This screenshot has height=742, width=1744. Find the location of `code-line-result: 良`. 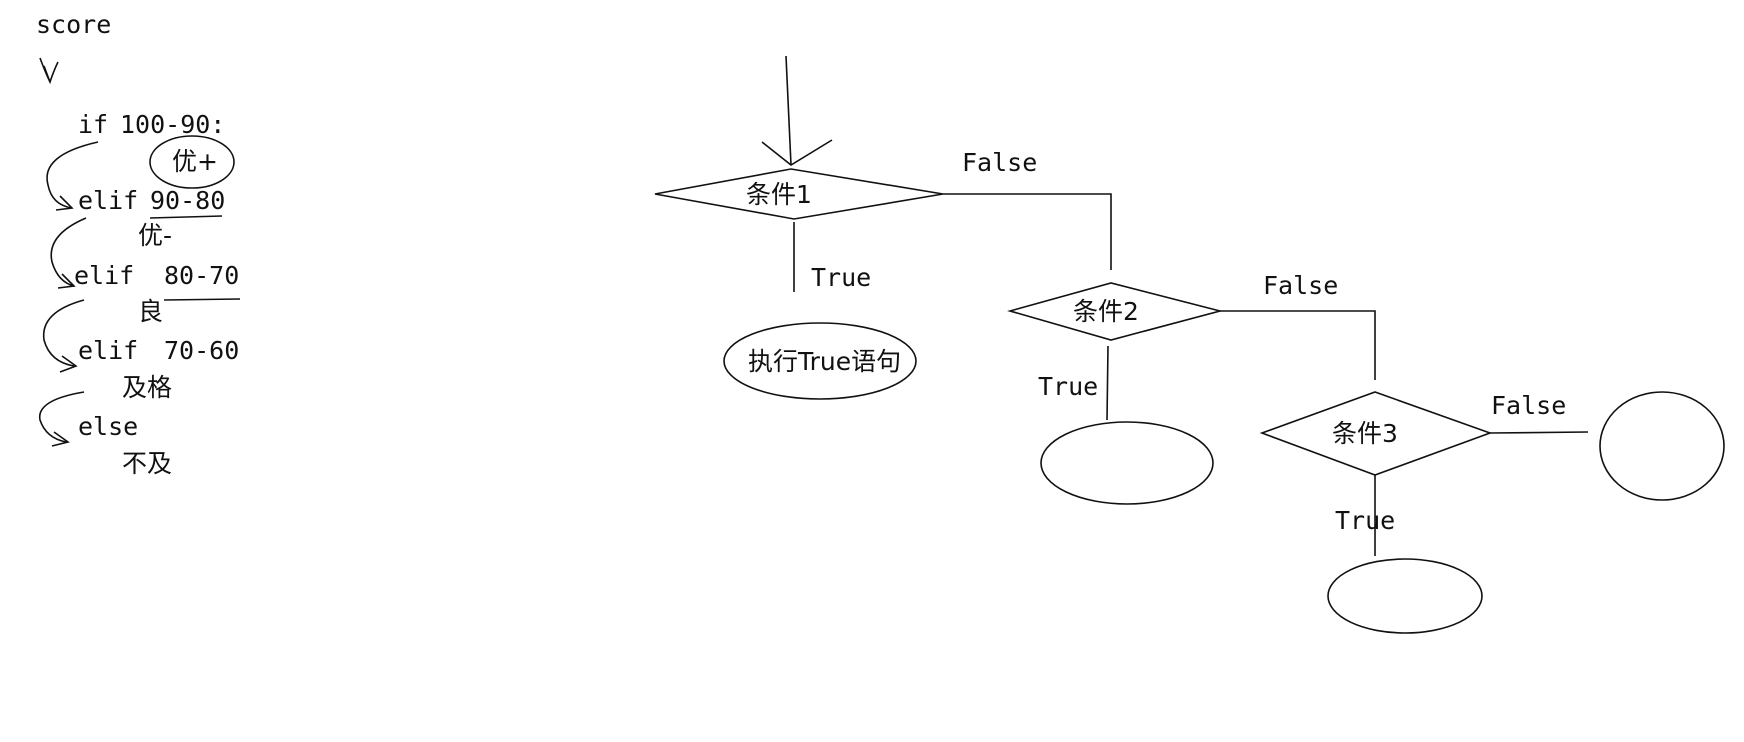

code-line-result: 良 is located at coordinates (150, 311).